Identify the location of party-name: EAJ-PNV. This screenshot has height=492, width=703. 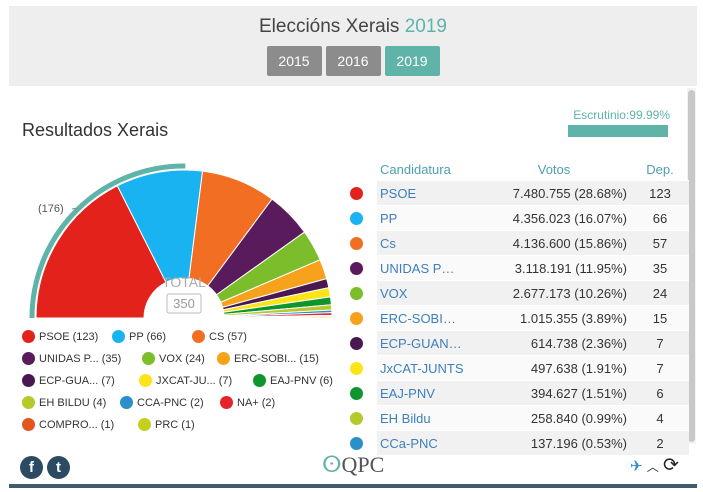
(427, 393).